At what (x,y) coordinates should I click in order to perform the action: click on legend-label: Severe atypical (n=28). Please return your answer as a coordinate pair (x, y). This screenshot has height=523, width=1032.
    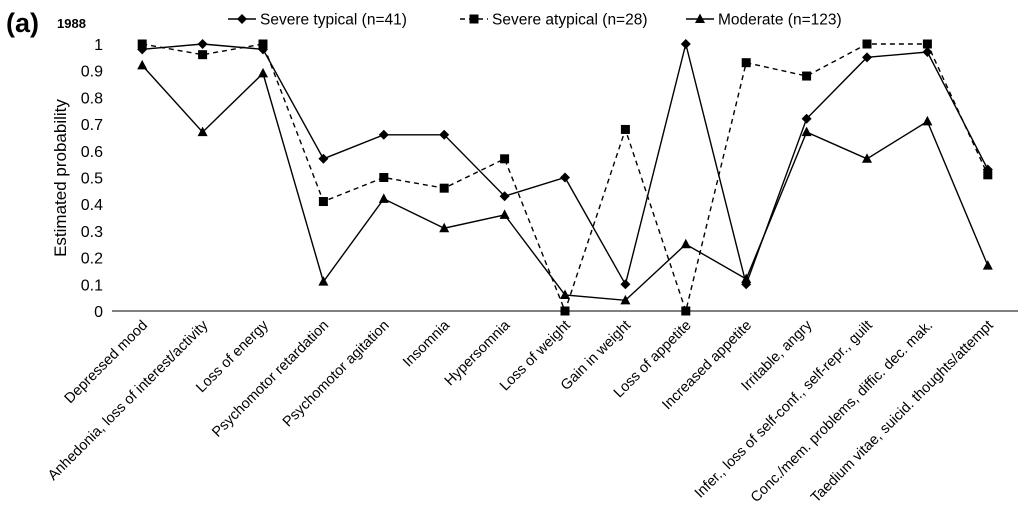
    Looking at the image, I should click on (570, 20).